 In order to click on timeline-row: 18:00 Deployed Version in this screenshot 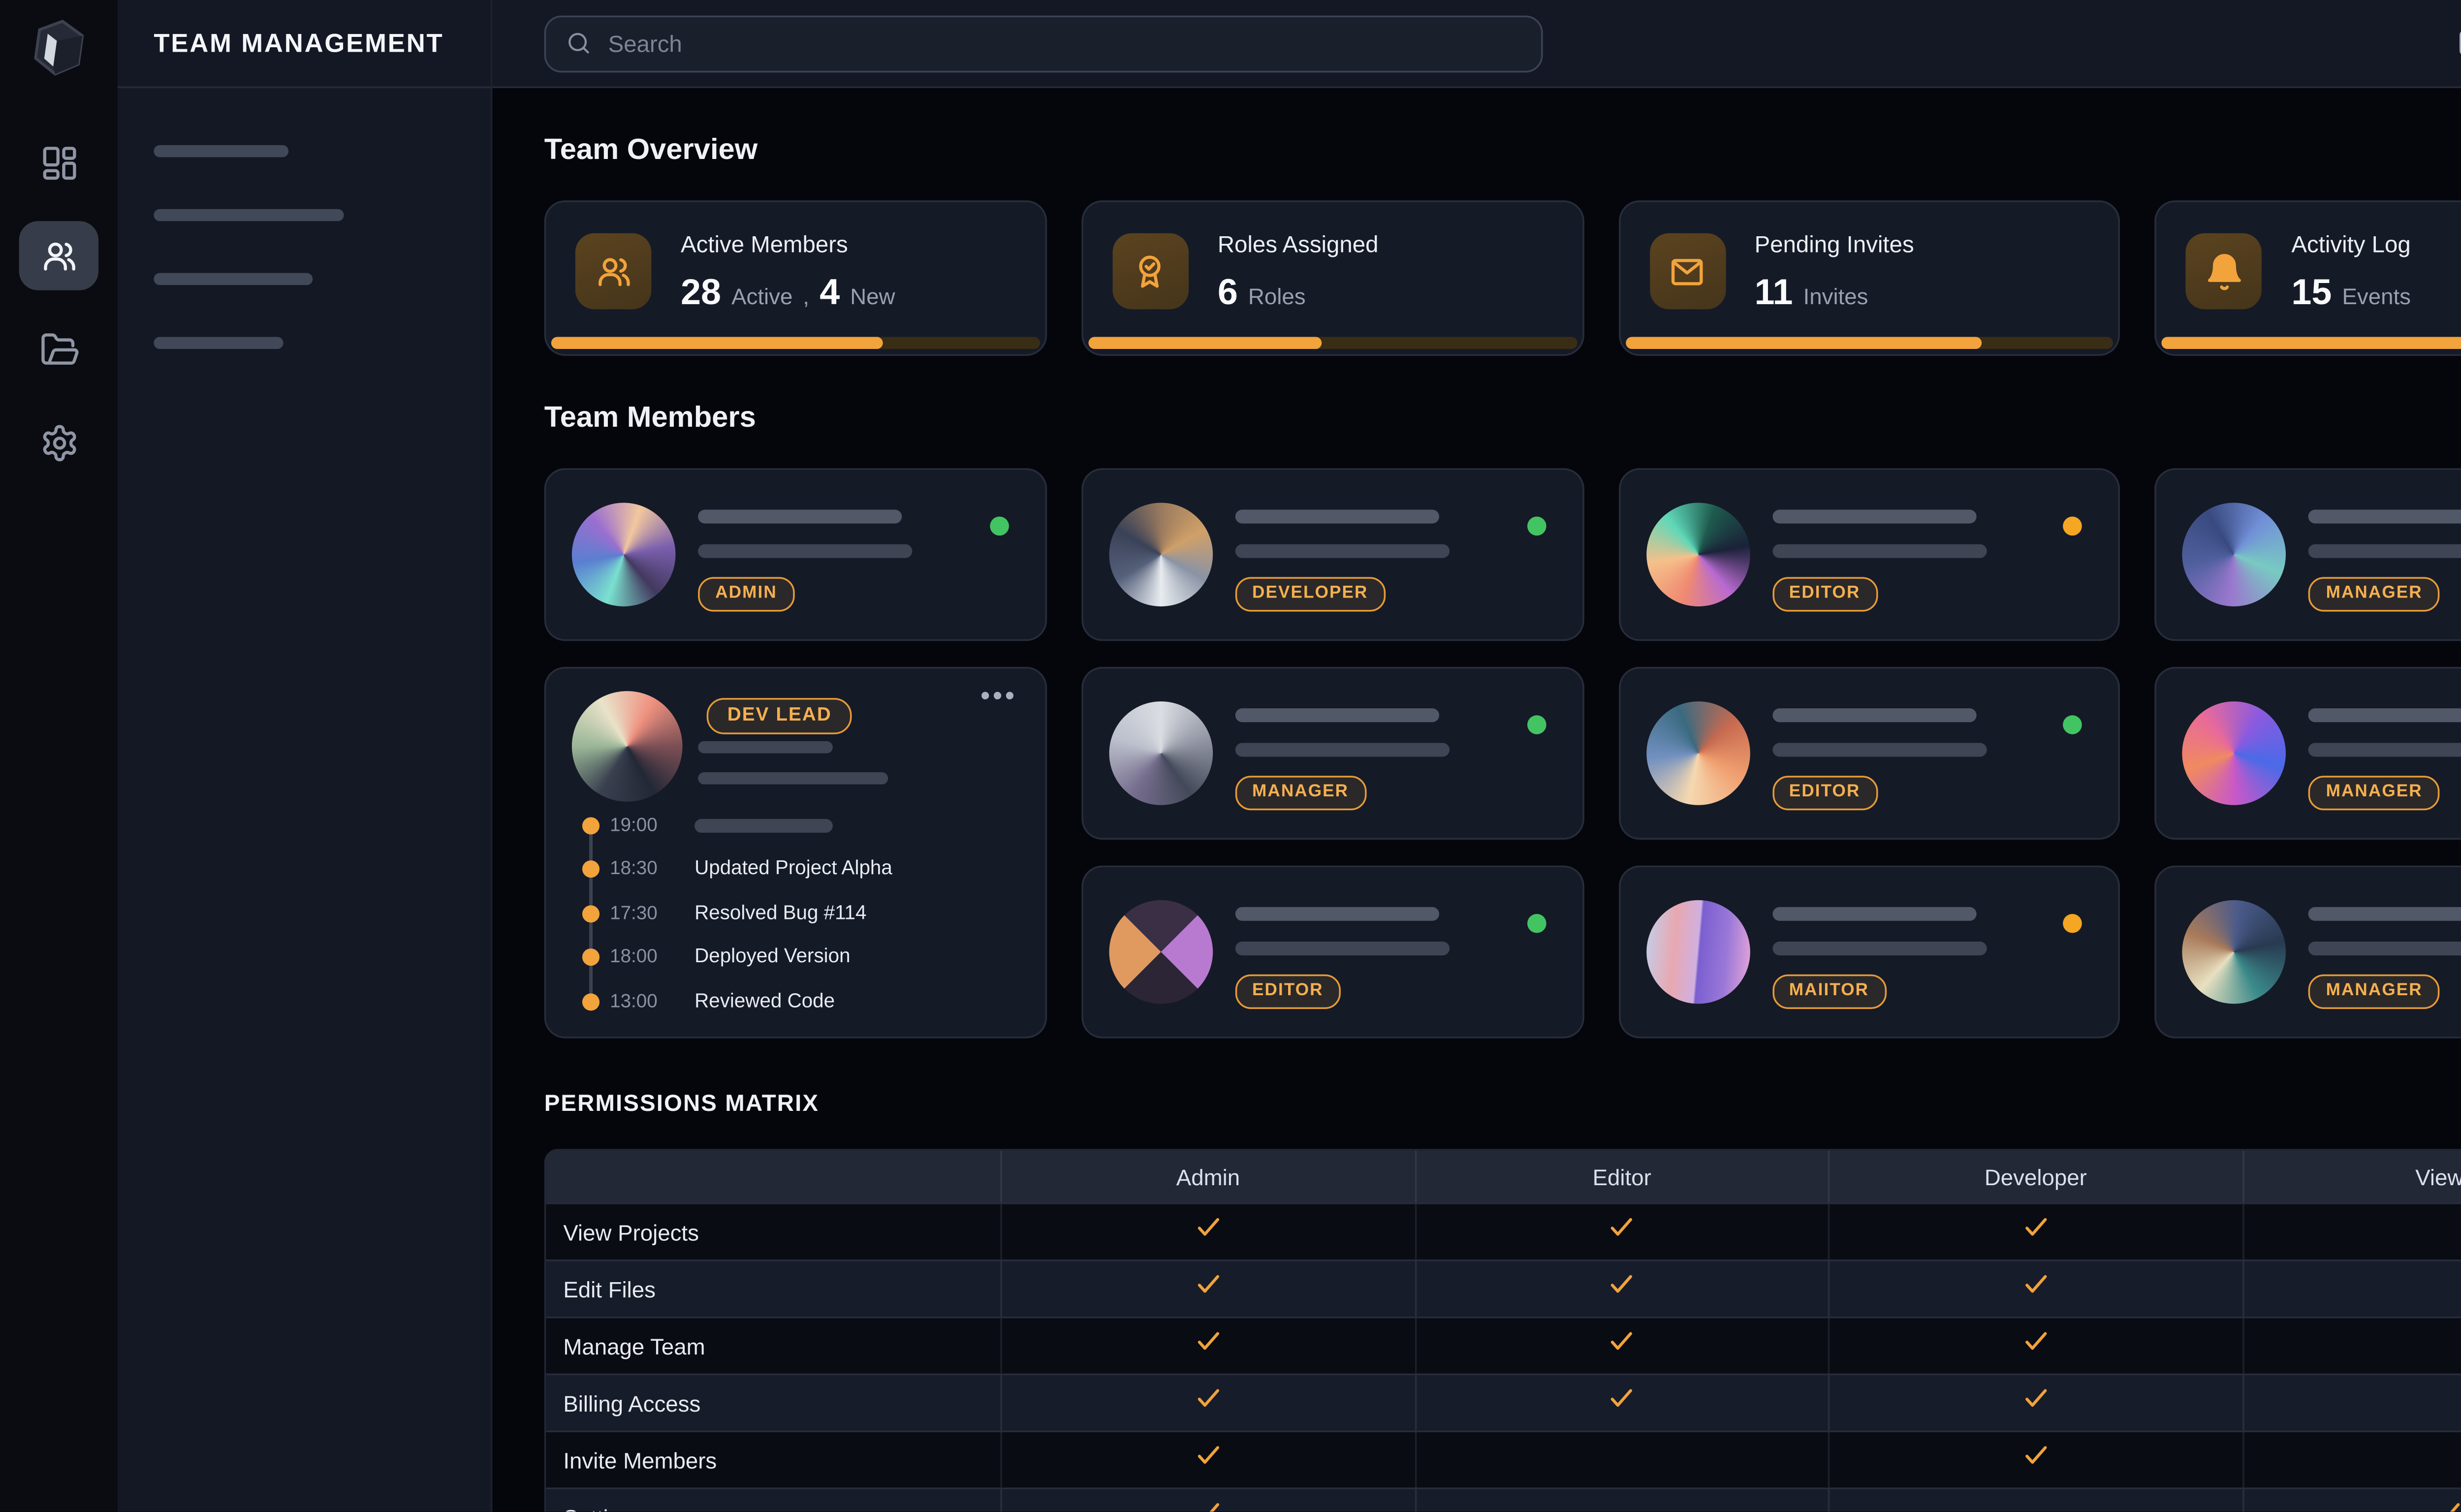, I will do `click(795, 958)`.